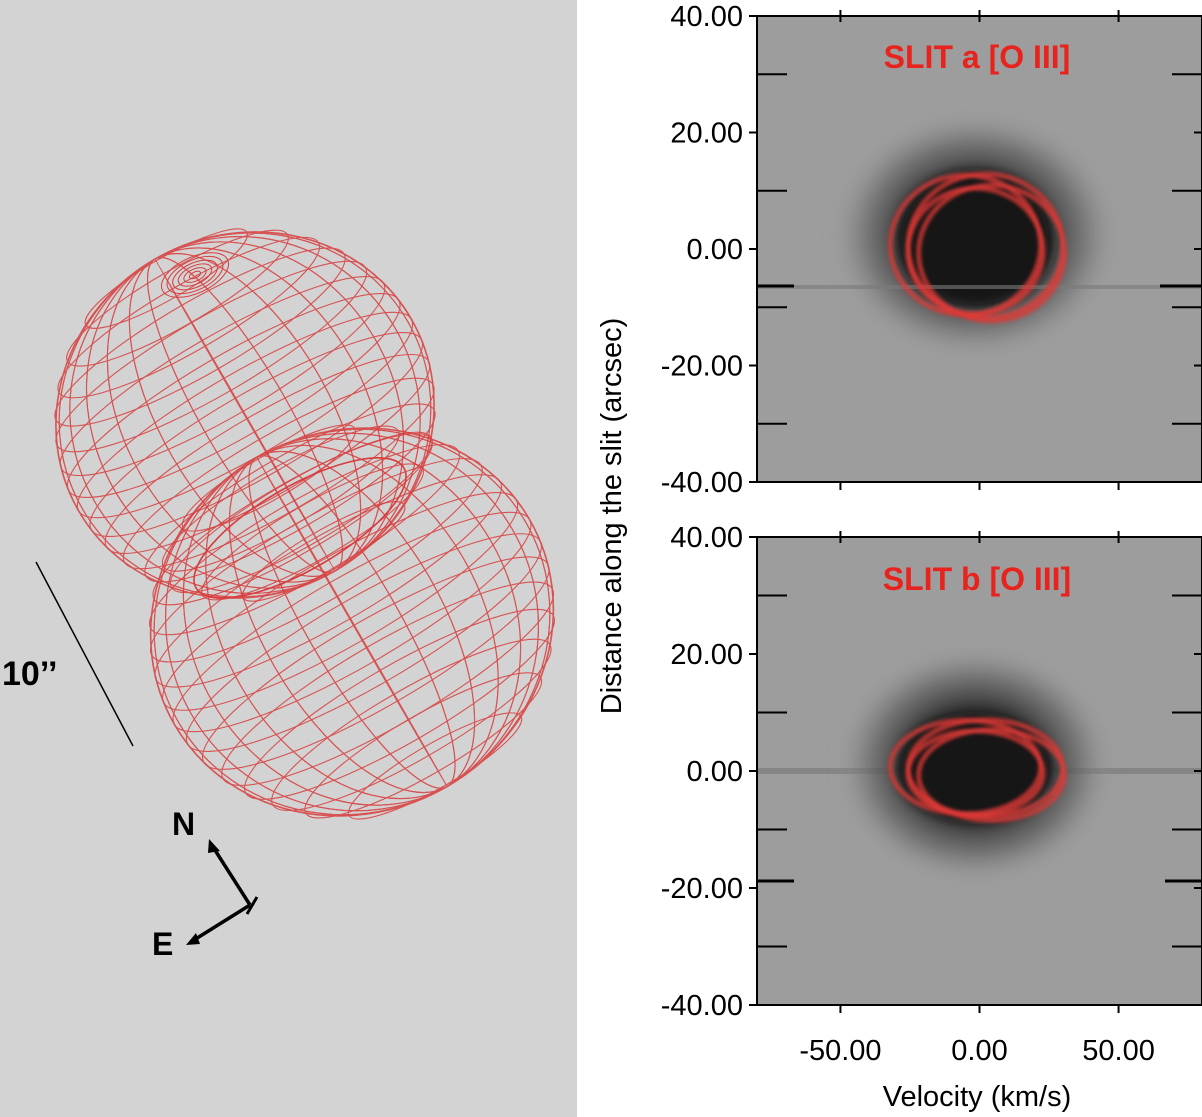 Image resolution: width=1202 pixels, height=1117 pixels. I want to click on oiii-ring-b, so click(977, 770).